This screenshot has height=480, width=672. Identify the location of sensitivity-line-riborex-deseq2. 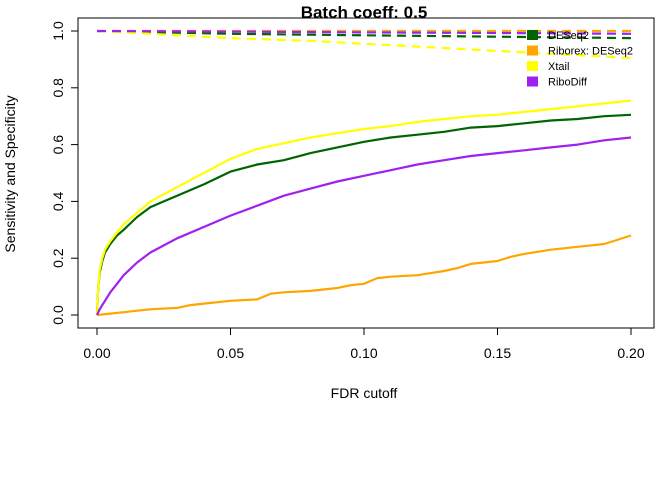
(364, 275).